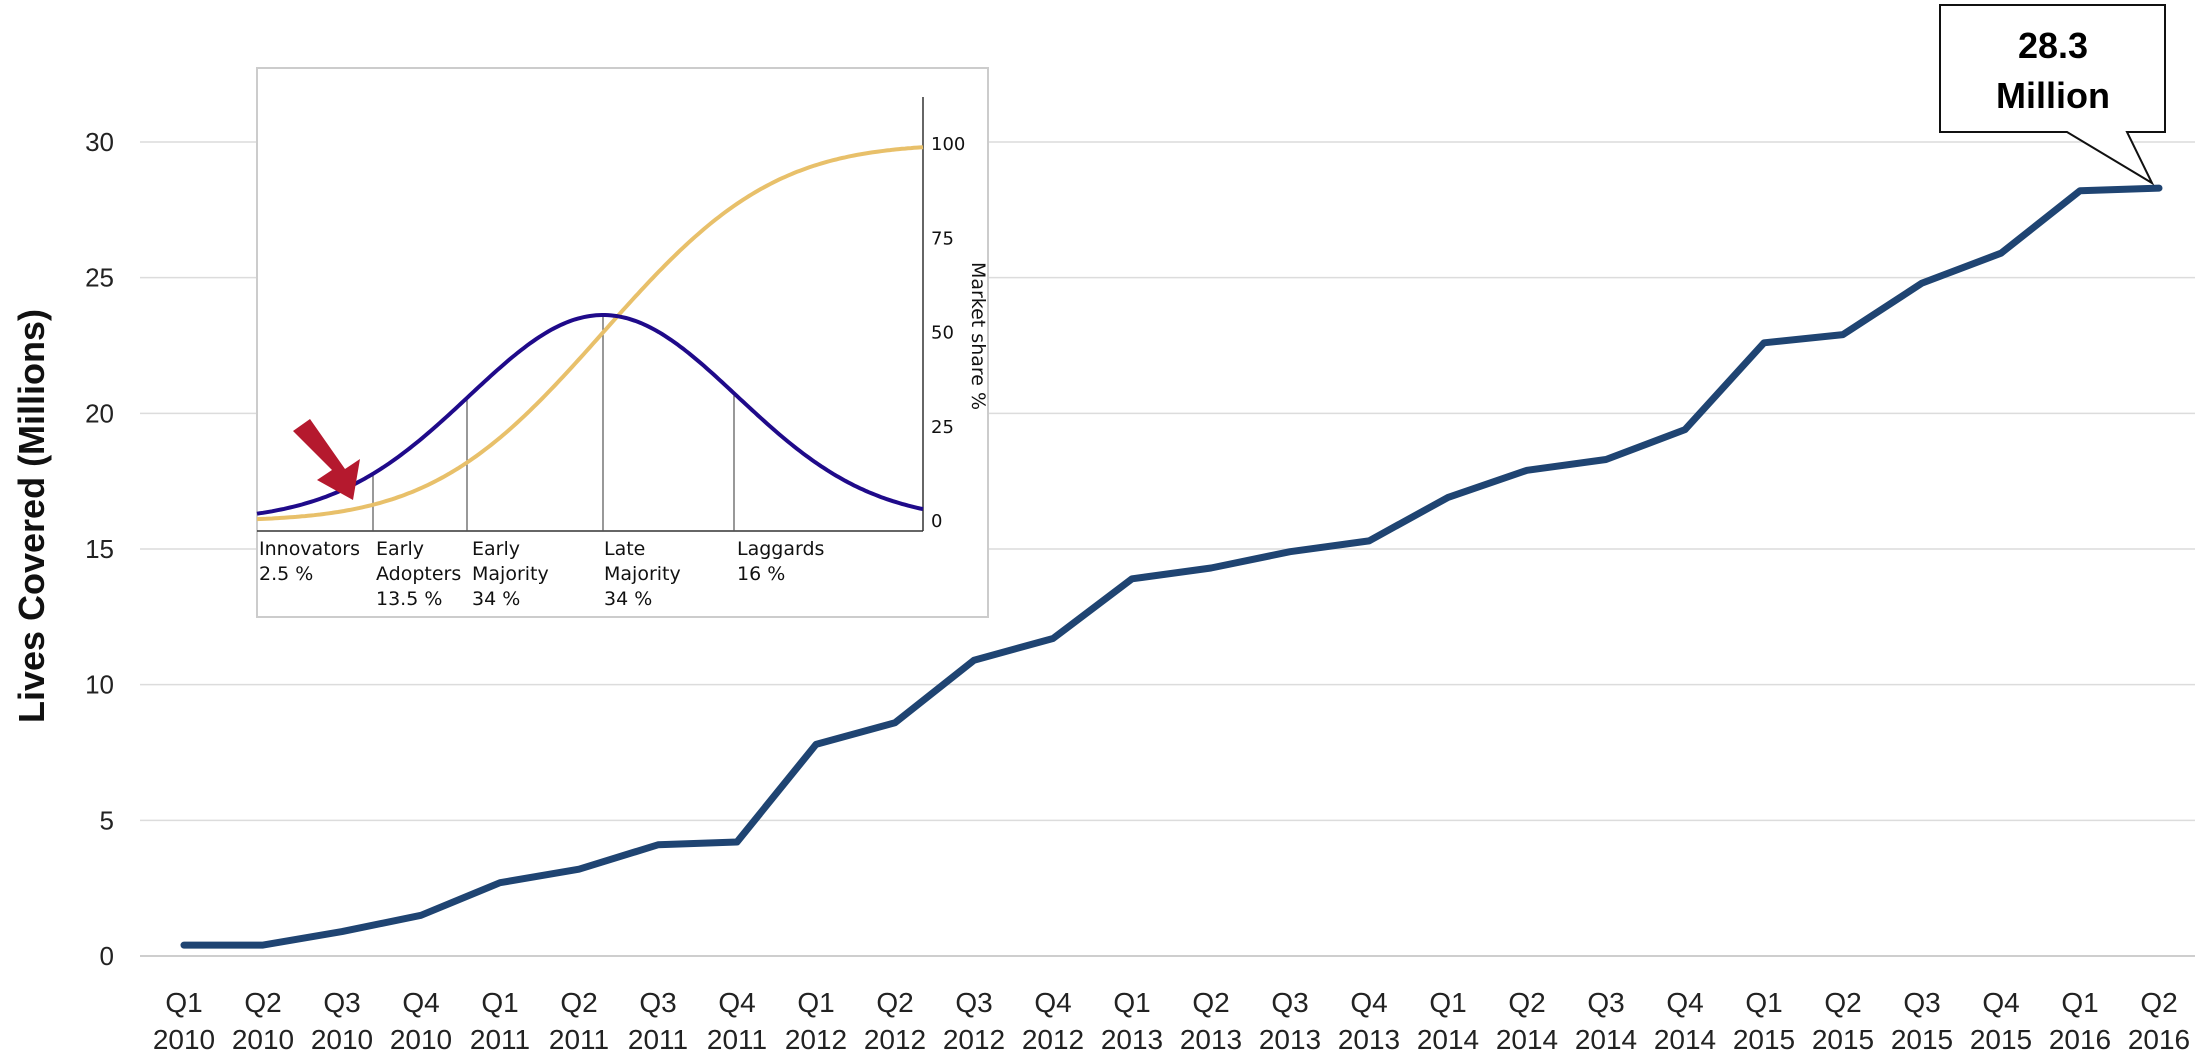  I want to click on segment-share: 16 %, so click(761, 574).